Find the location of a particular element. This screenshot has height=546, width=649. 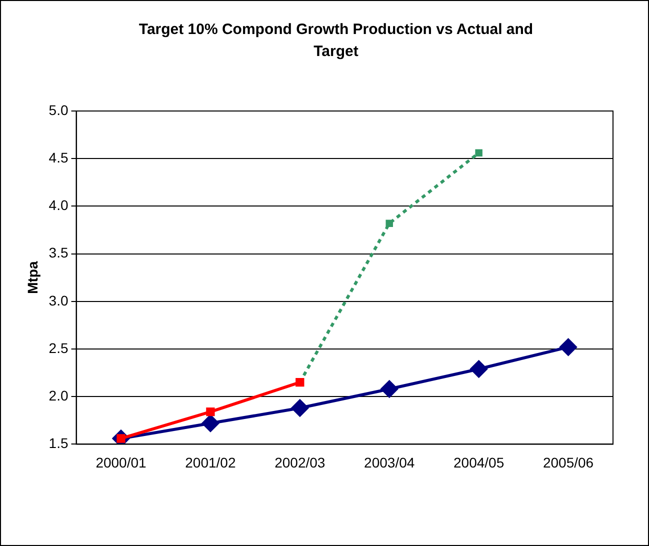

y-tick-label: 2.5 is located at coordinates (58, 348).